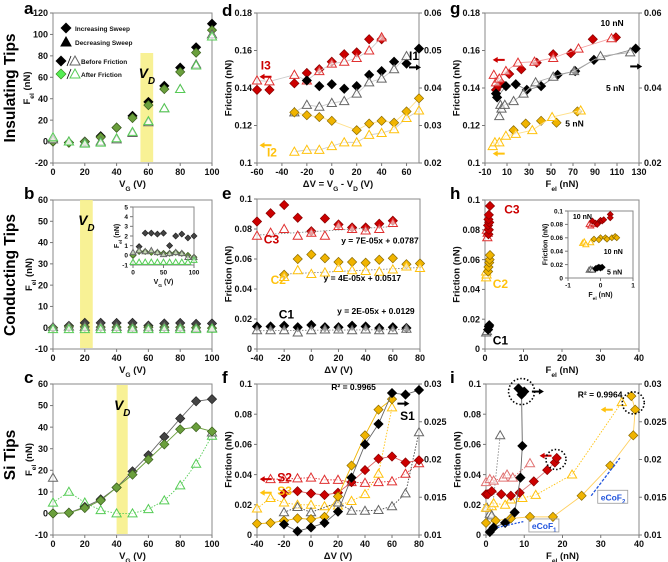 This screenshot has width=668, height=562. I want to click on x-tick-label: 30, so click(529, 172).